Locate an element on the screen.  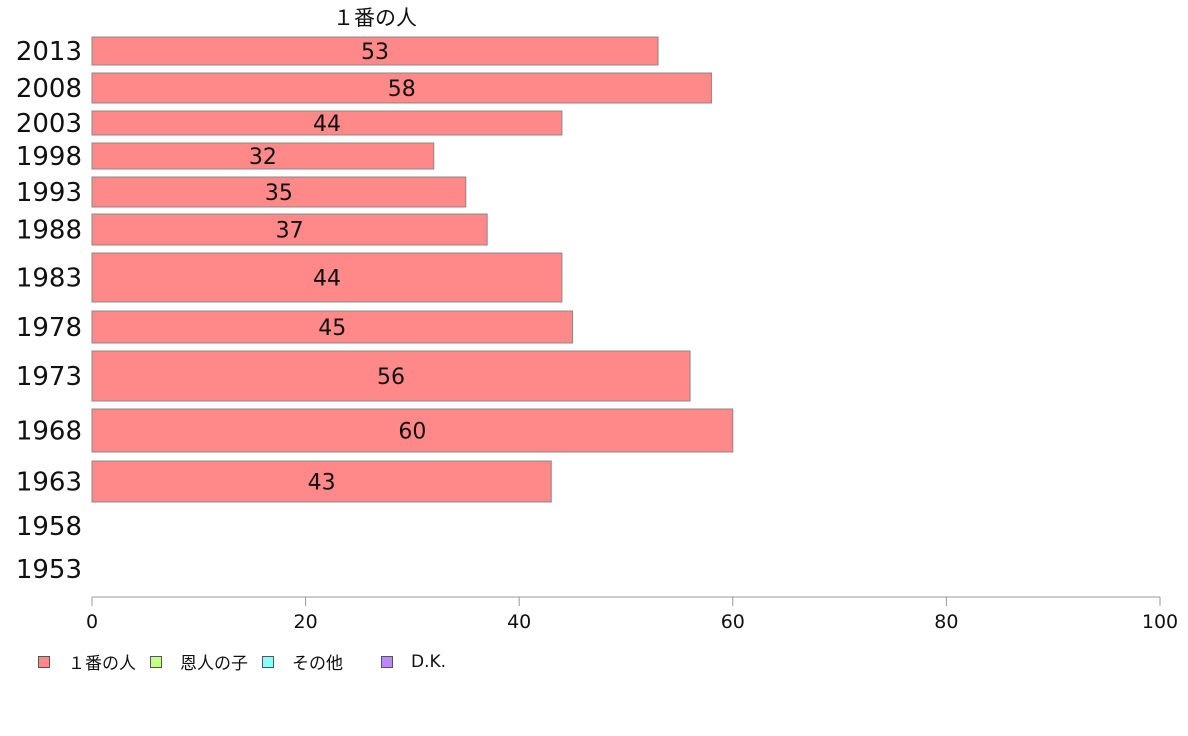
data-label: 43 is located at coordinates (322, 483).